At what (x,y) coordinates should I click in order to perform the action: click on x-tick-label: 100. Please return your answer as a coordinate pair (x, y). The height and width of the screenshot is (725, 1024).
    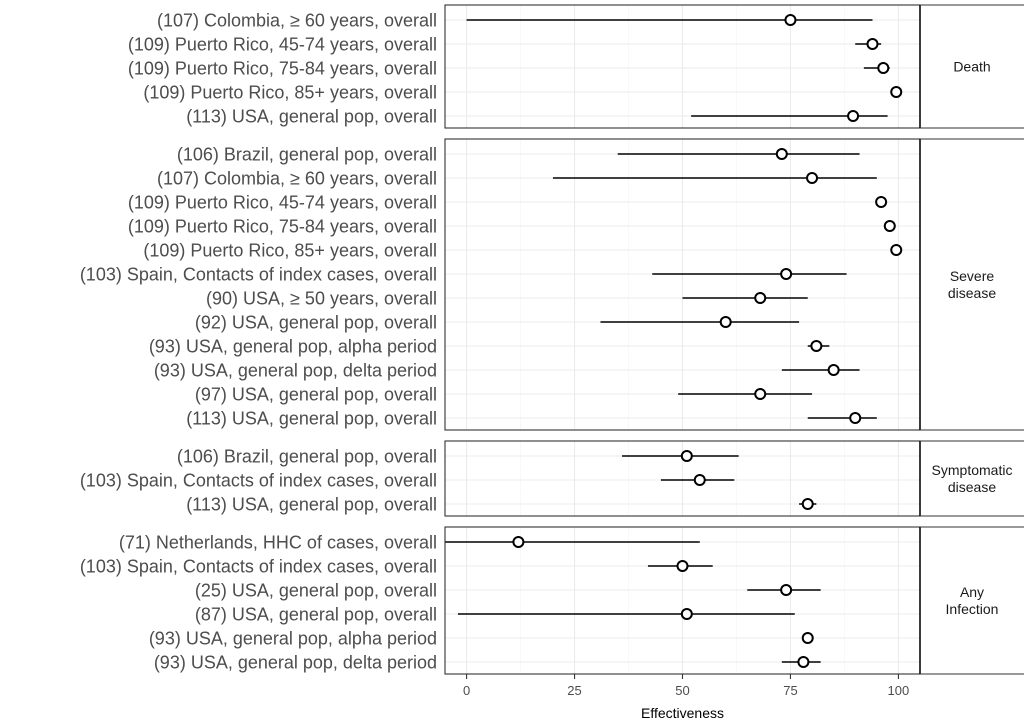
    Looking at the image, I should click on (899, 690).